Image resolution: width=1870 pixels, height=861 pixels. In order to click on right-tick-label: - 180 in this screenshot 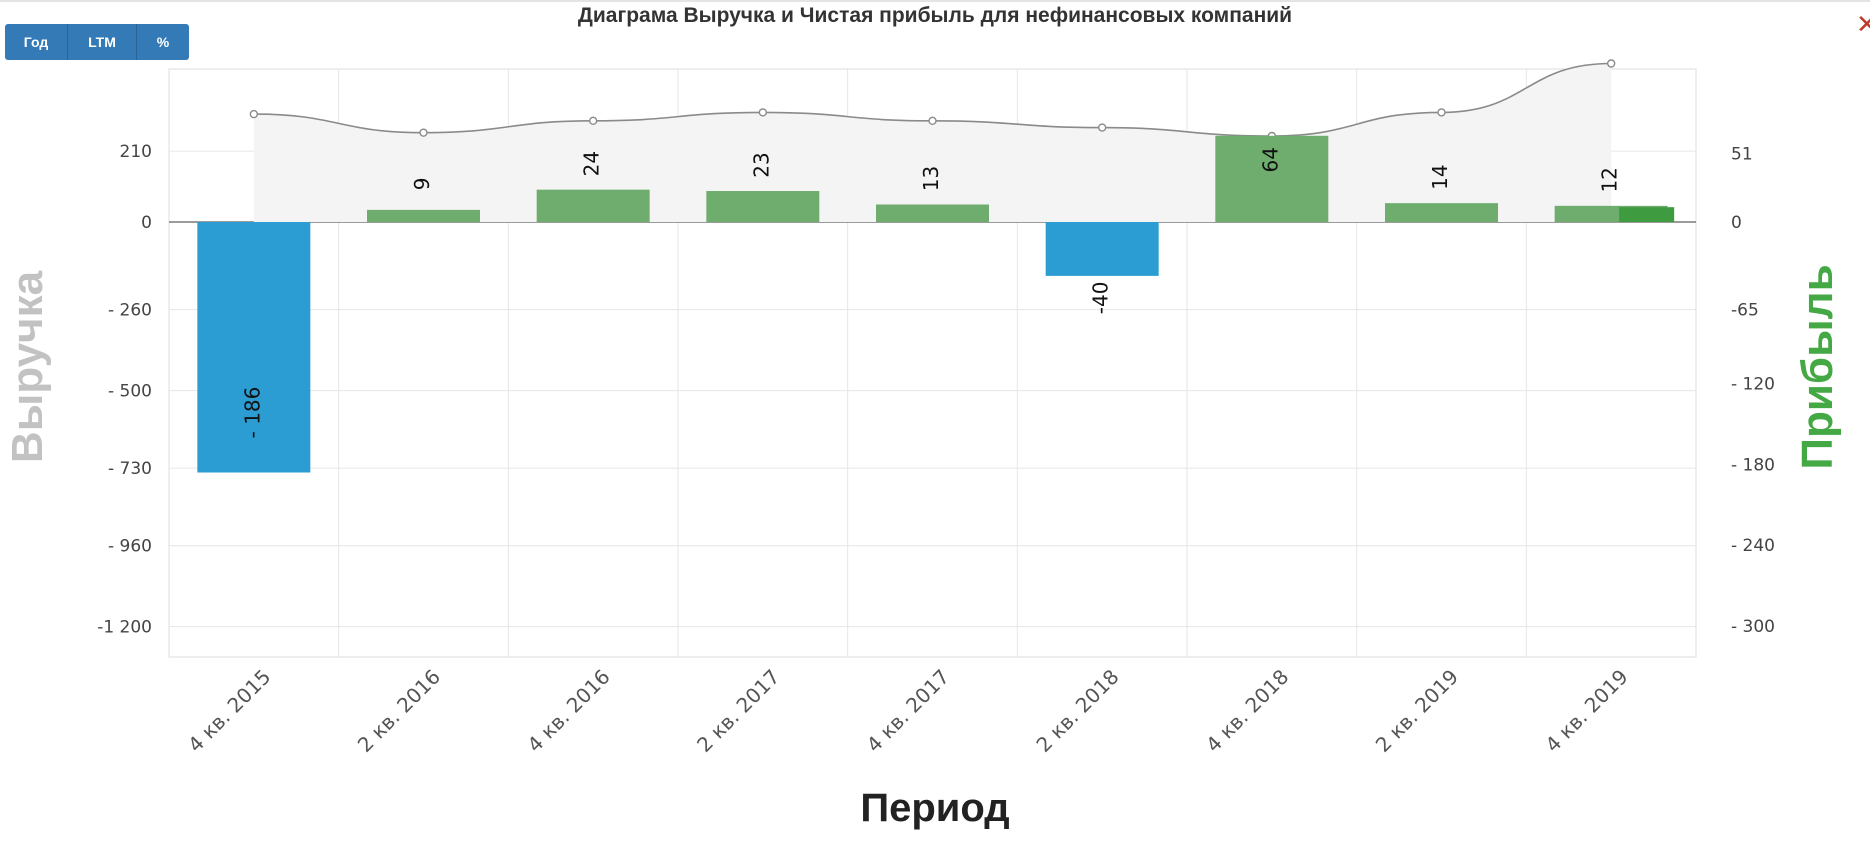, I will do `click(1753, 465)`.